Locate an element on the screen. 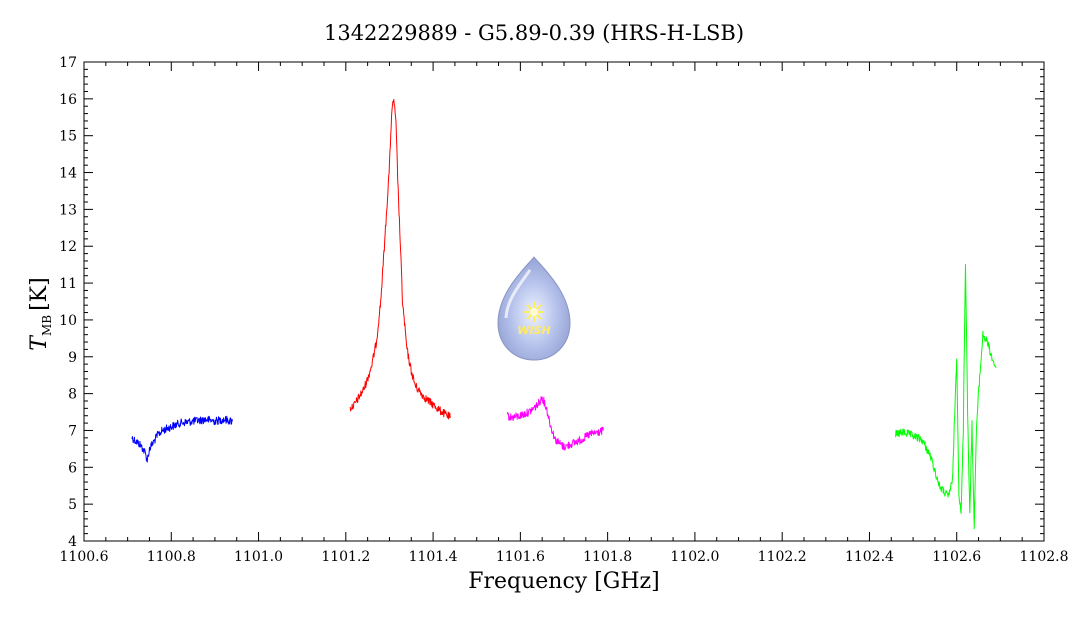 This screenshot has width=1068, height=618. y-tick-label: 6 is located at coordinates (72, 468).